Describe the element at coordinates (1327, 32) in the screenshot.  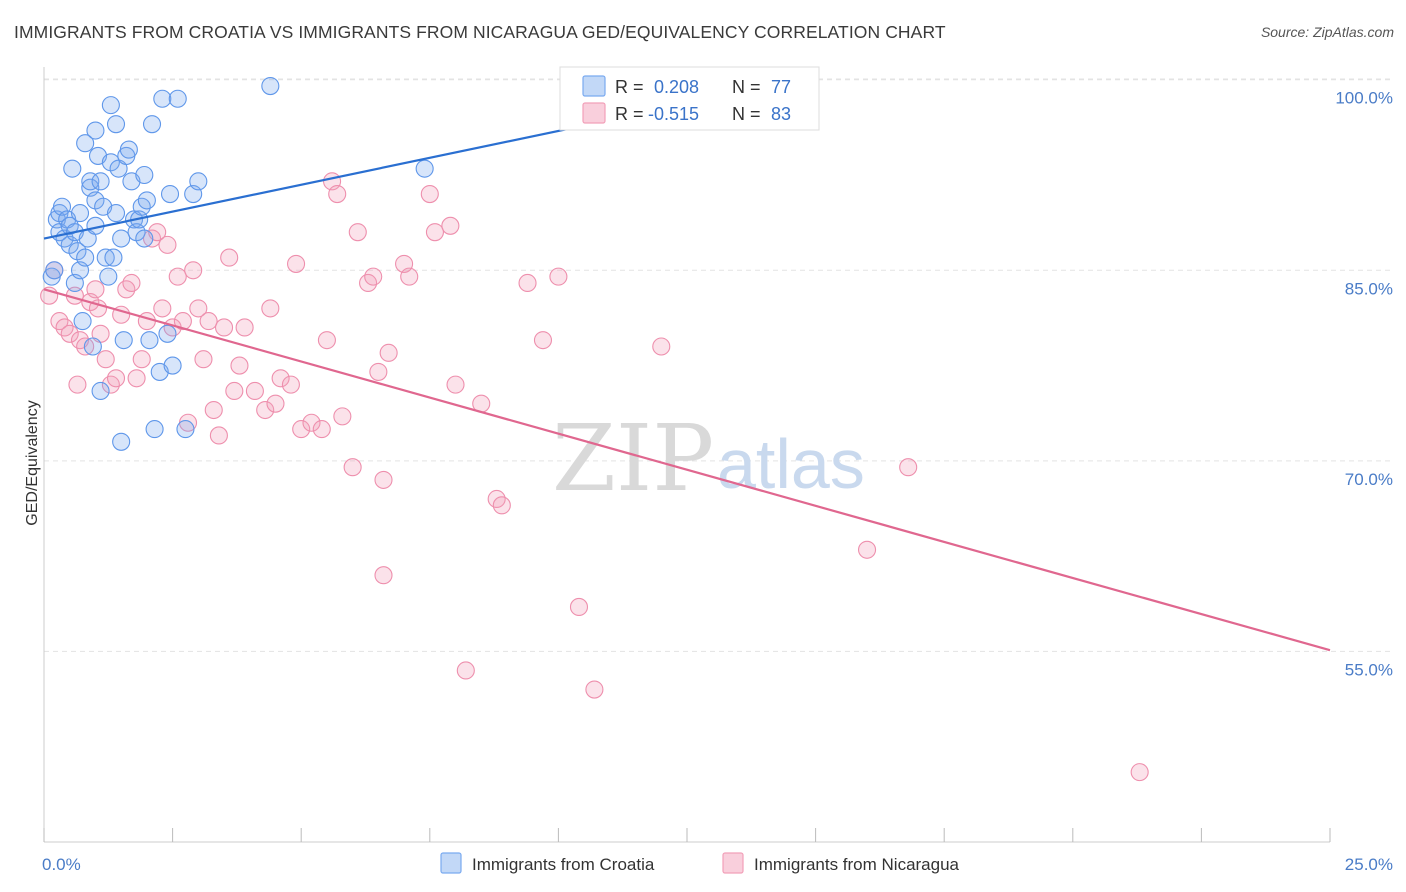
I see `source-label: Source: ZipAtlas.com` at that location.